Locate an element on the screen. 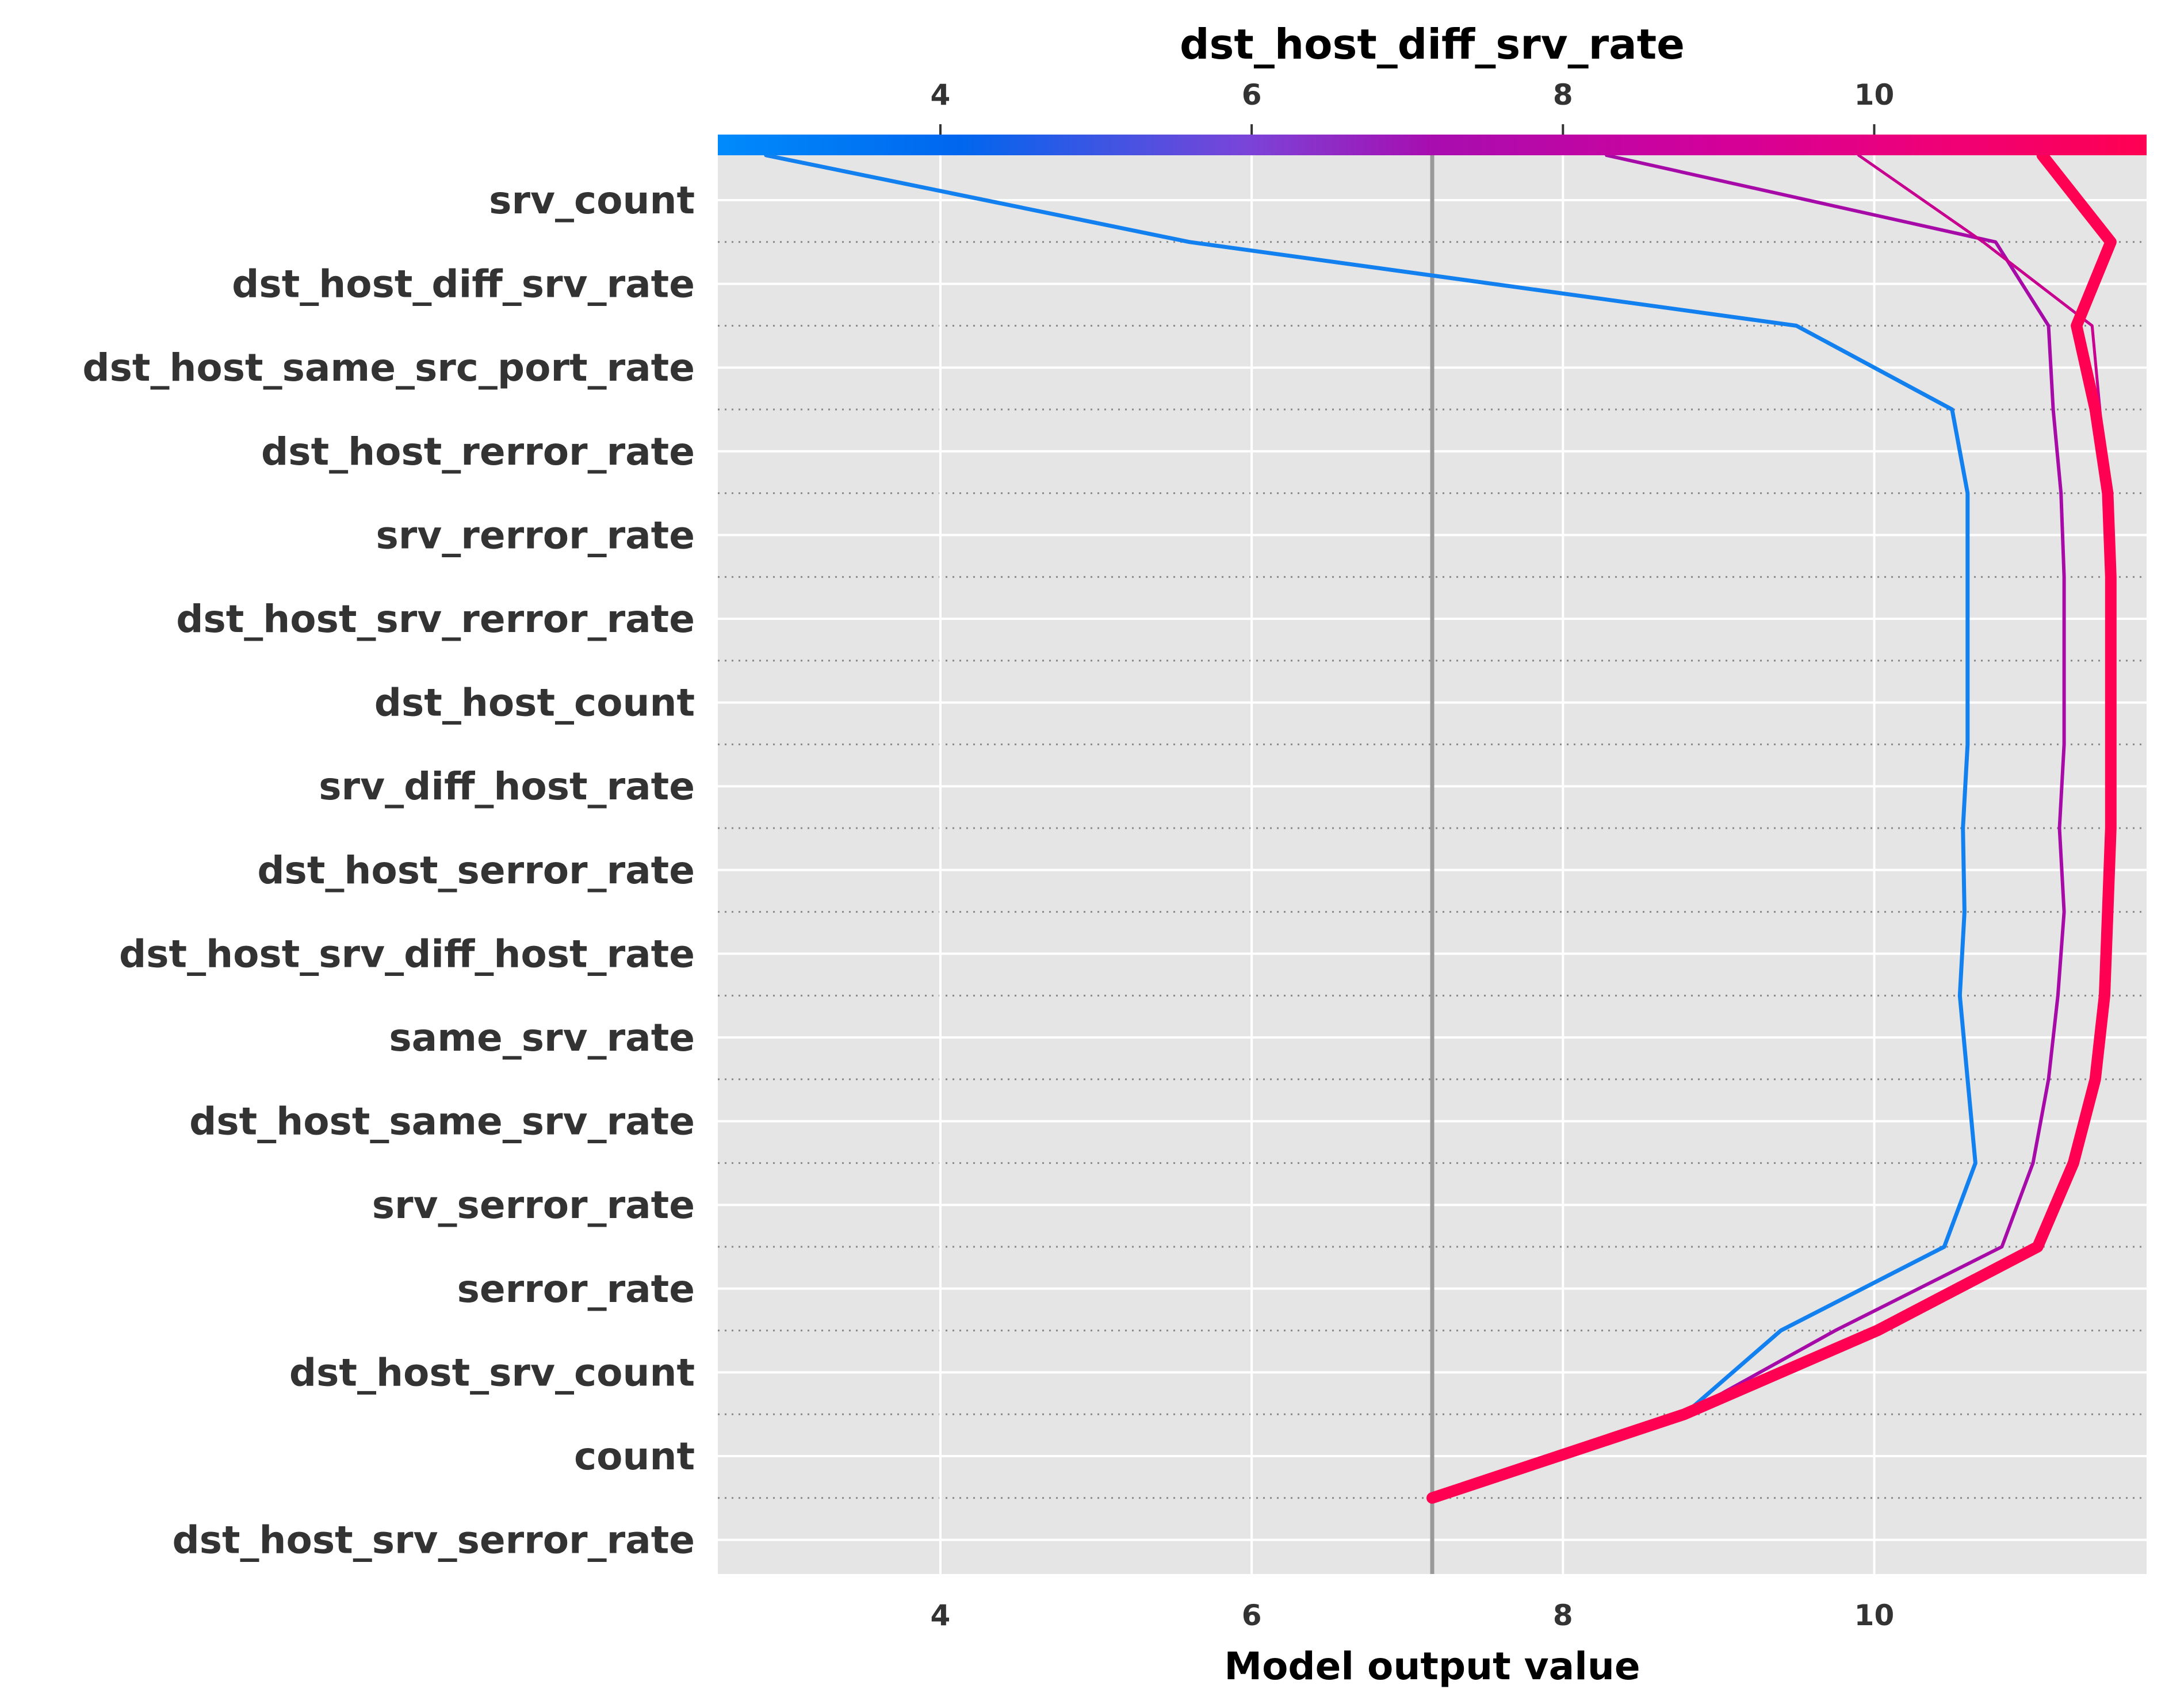  feature-label: dst_host_srv_serror_rate is located at coordinates (434, 1540).